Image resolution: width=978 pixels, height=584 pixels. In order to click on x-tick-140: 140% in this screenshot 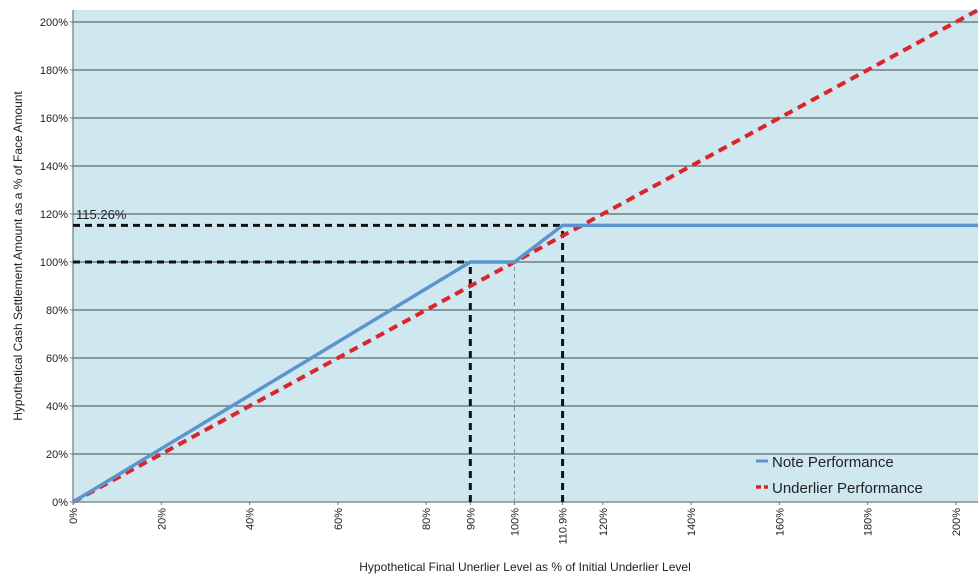, I will do `click(692, 522)`.